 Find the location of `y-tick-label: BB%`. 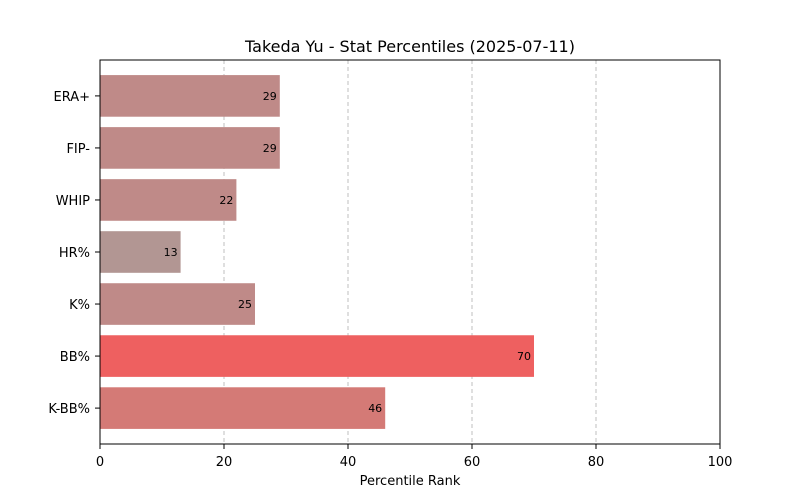

y-tick-label: BB% is located at coordinates (75, 357).